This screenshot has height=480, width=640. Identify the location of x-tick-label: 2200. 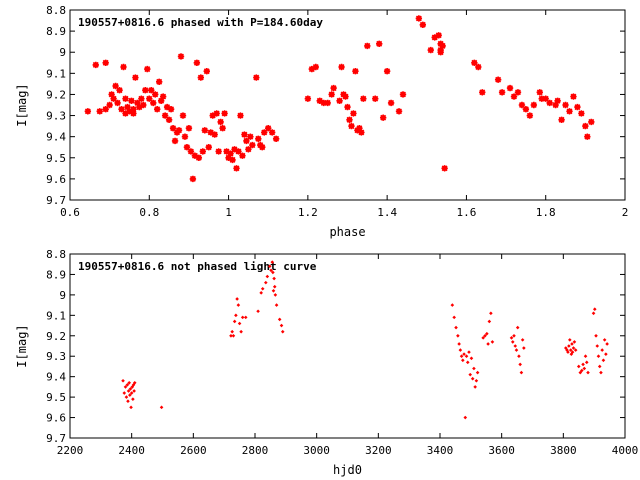
(70, 450).